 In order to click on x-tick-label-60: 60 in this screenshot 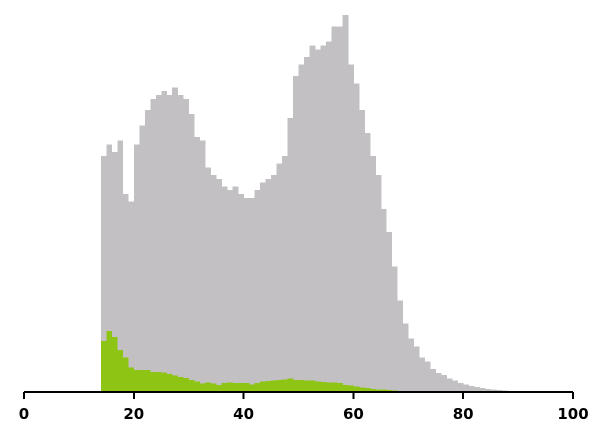, I will do `click(353, 414)`.